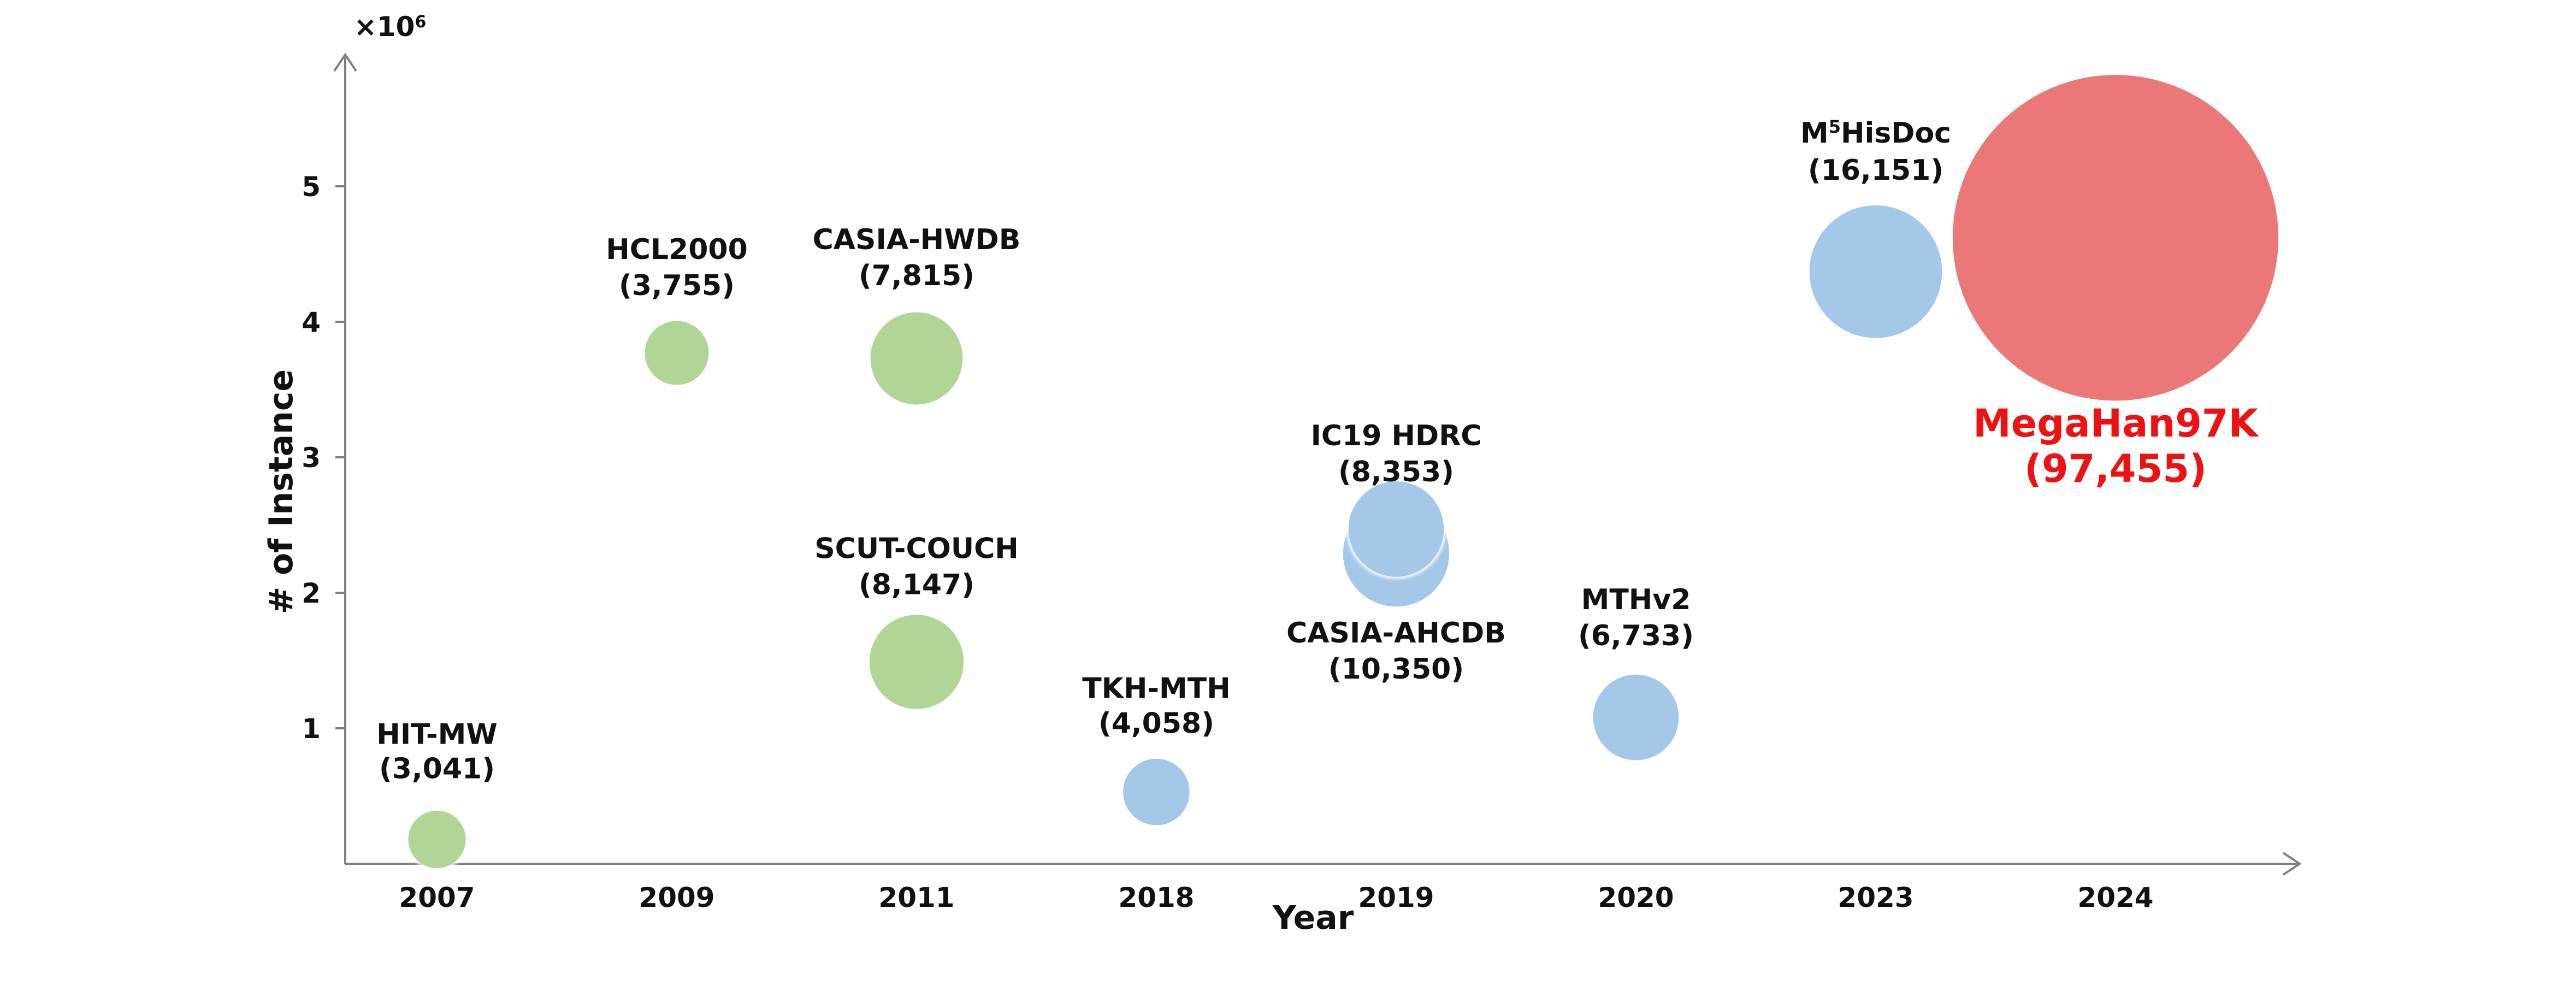 The image size is (2576, 996). Describe the element at coordinates (323, 458) in the screenshot. I see `y-ticks: 1 2 3 4 5` at that location.